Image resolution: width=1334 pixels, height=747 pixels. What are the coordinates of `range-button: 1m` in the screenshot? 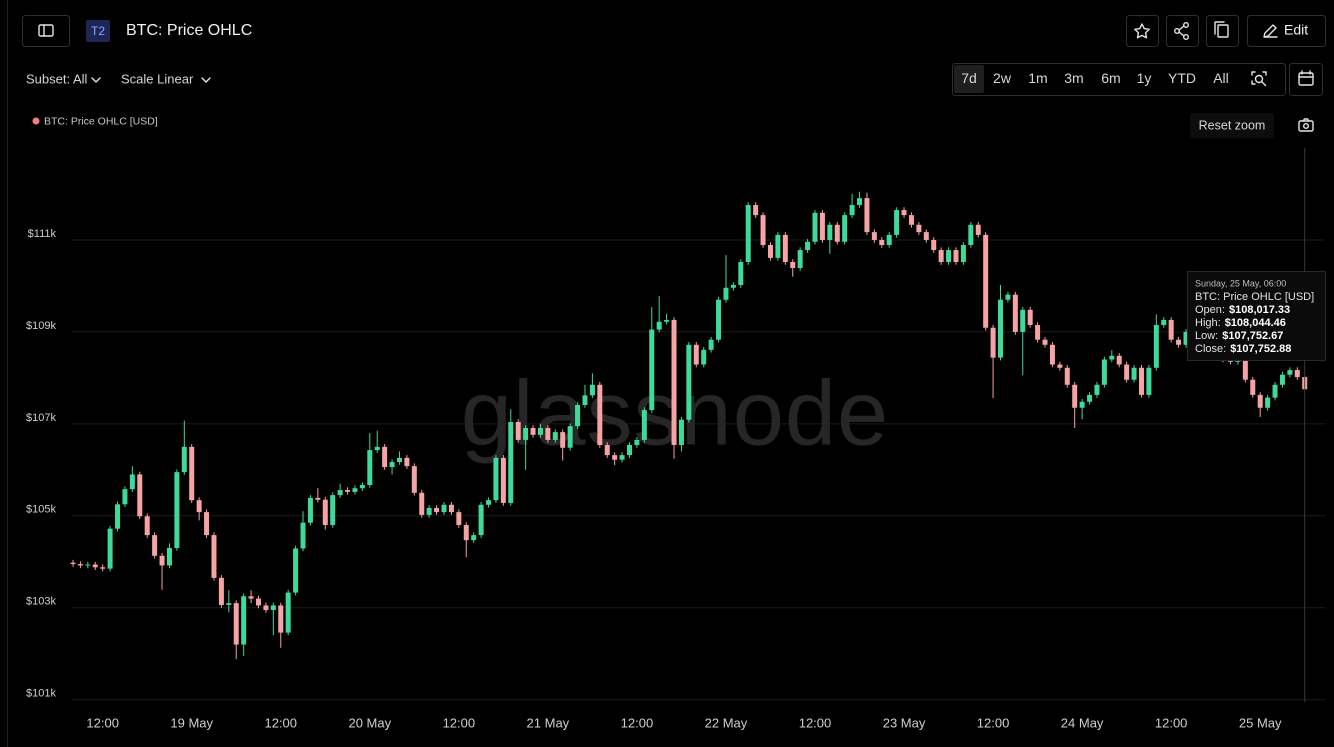 It's located at (1037, 78).